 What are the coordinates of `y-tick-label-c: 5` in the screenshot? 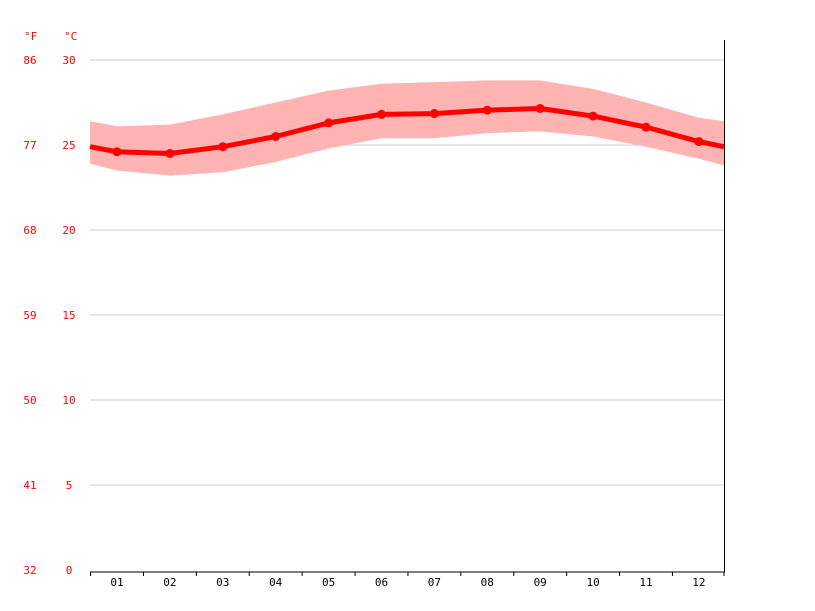 It's located at (69, 485).